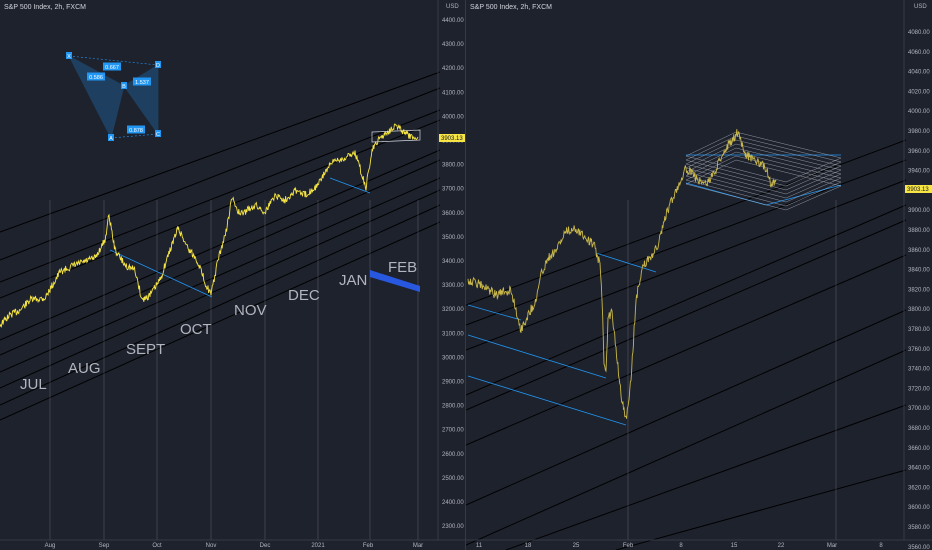 The width and height of the screenshot is (932, 550). What do you see at coordinates (919, 547) in the screenshot?
I see `price-axis-label: 3560.00` at bounding box center [919, 547].